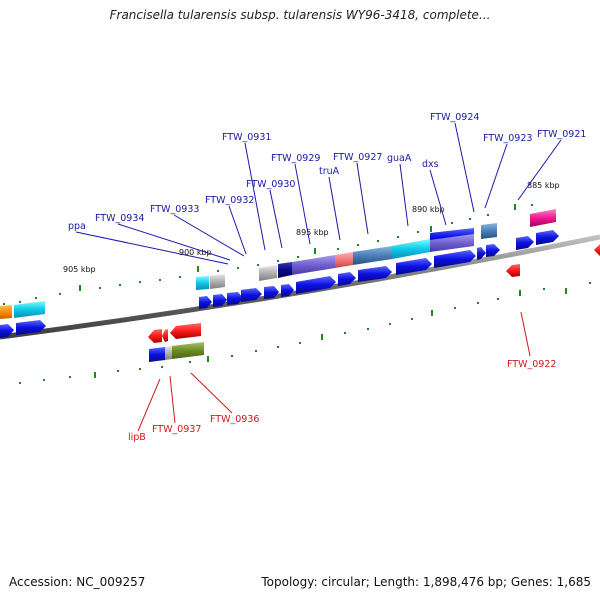  What do you see at coordinates (454, 117) in the screenshot?
I see `gene-label-ftw-0924: FTW_0924` at bounding box center [454, 117].